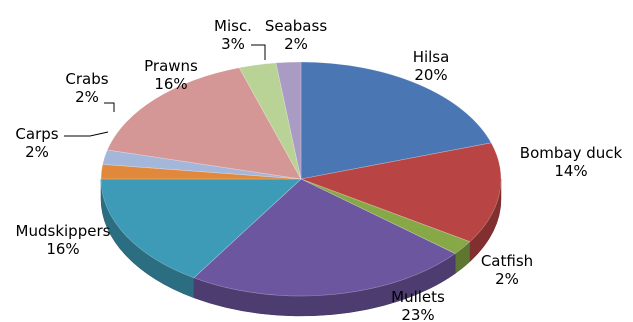 This screenshot has width=633, height=322. I want to click on slice-mudskippers, so click(201, 228).